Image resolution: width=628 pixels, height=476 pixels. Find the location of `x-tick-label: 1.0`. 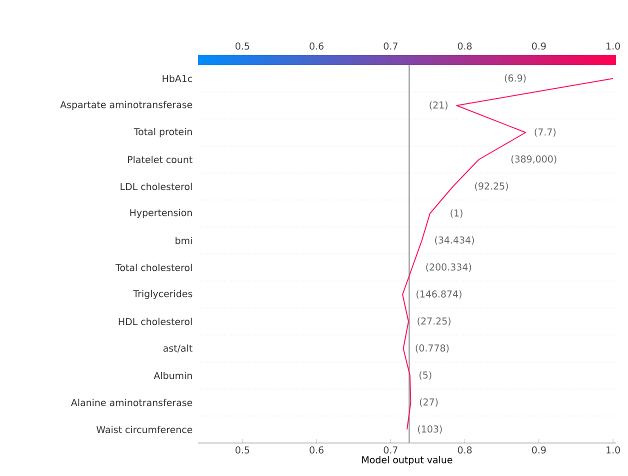

x-tick-label: 1.0 is located at coordinates (613, 450).